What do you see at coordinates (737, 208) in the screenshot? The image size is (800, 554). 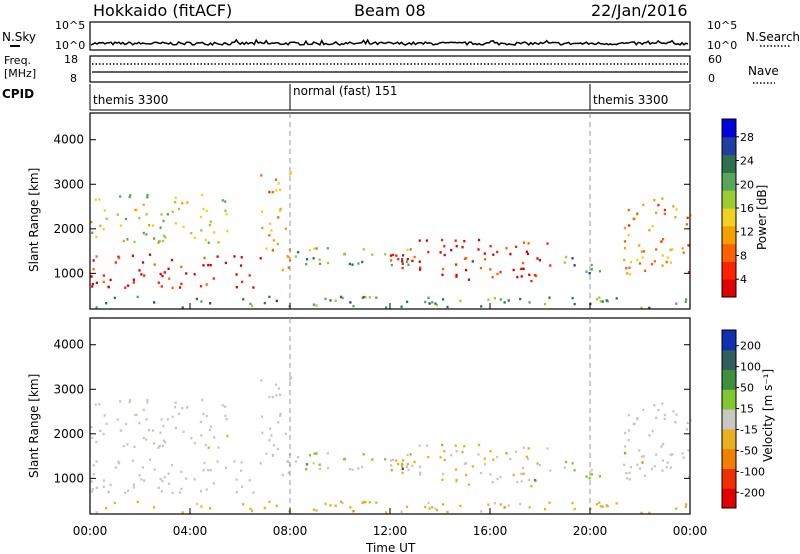 I see `power-colorbar: 28 24 20 16 12 8 4` at bounding box center [737, 208].